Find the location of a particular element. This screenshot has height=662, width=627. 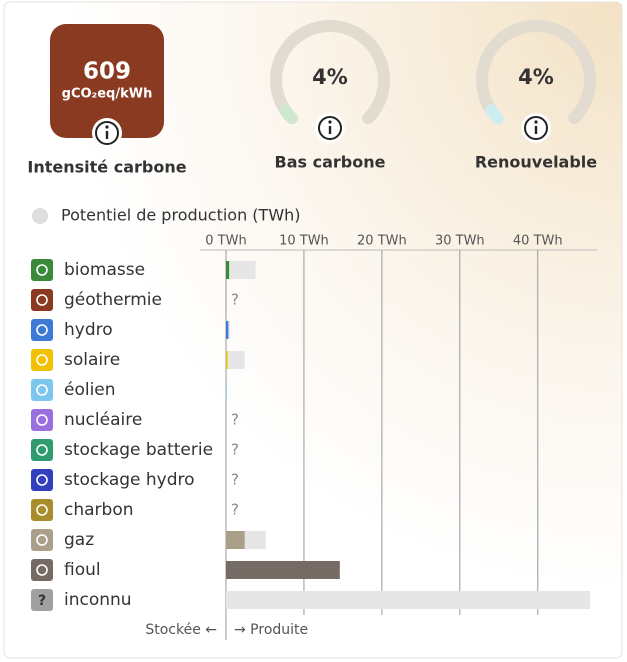

intensity-value: 609 is located at coordinates (107, 72).